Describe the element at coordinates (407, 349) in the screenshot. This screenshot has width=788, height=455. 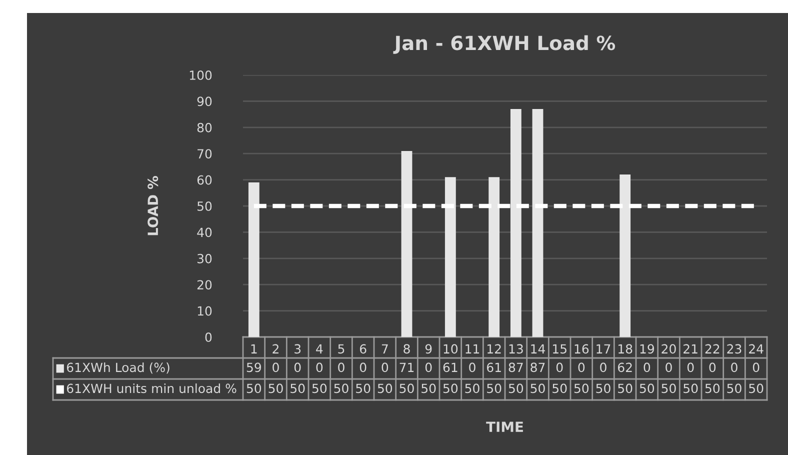
I see `x-tick-label: 8` at that location.